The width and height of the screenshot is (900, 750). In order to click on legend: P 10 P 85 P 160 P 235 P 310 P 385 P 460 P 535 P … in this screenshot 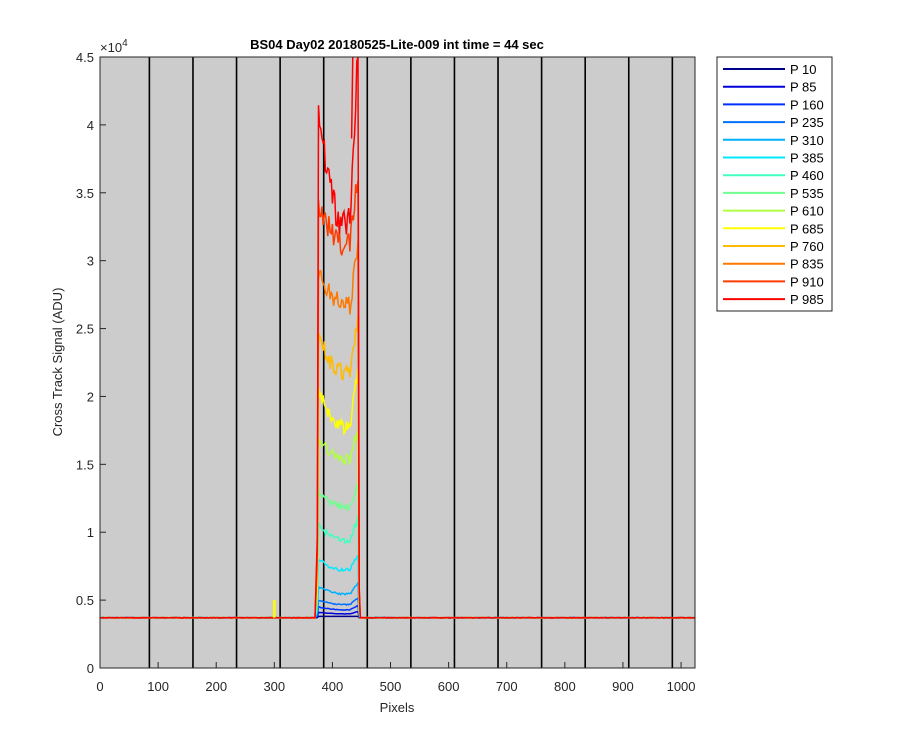, I will do `click(774, 184)`.